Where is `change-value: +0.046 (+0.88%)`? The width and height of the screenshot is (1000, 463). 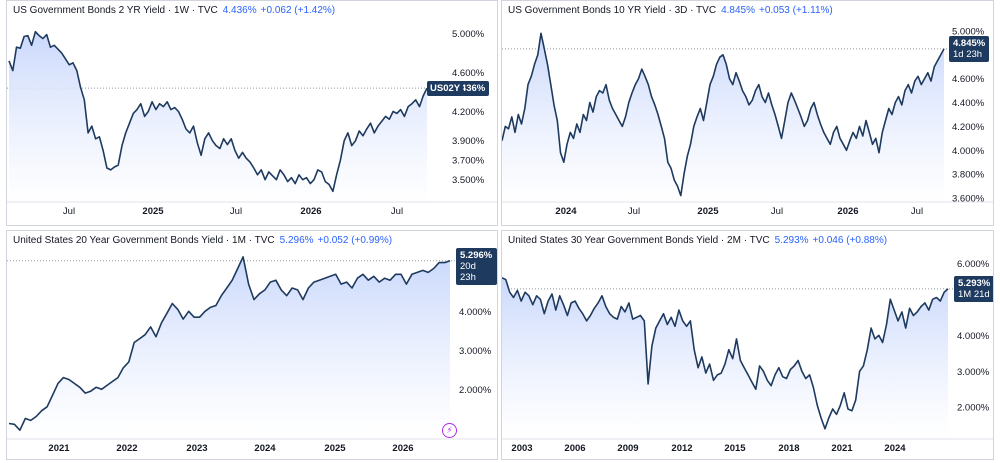 change-value: +0.046 (+0.88%) is located at coordinates (850, 240).